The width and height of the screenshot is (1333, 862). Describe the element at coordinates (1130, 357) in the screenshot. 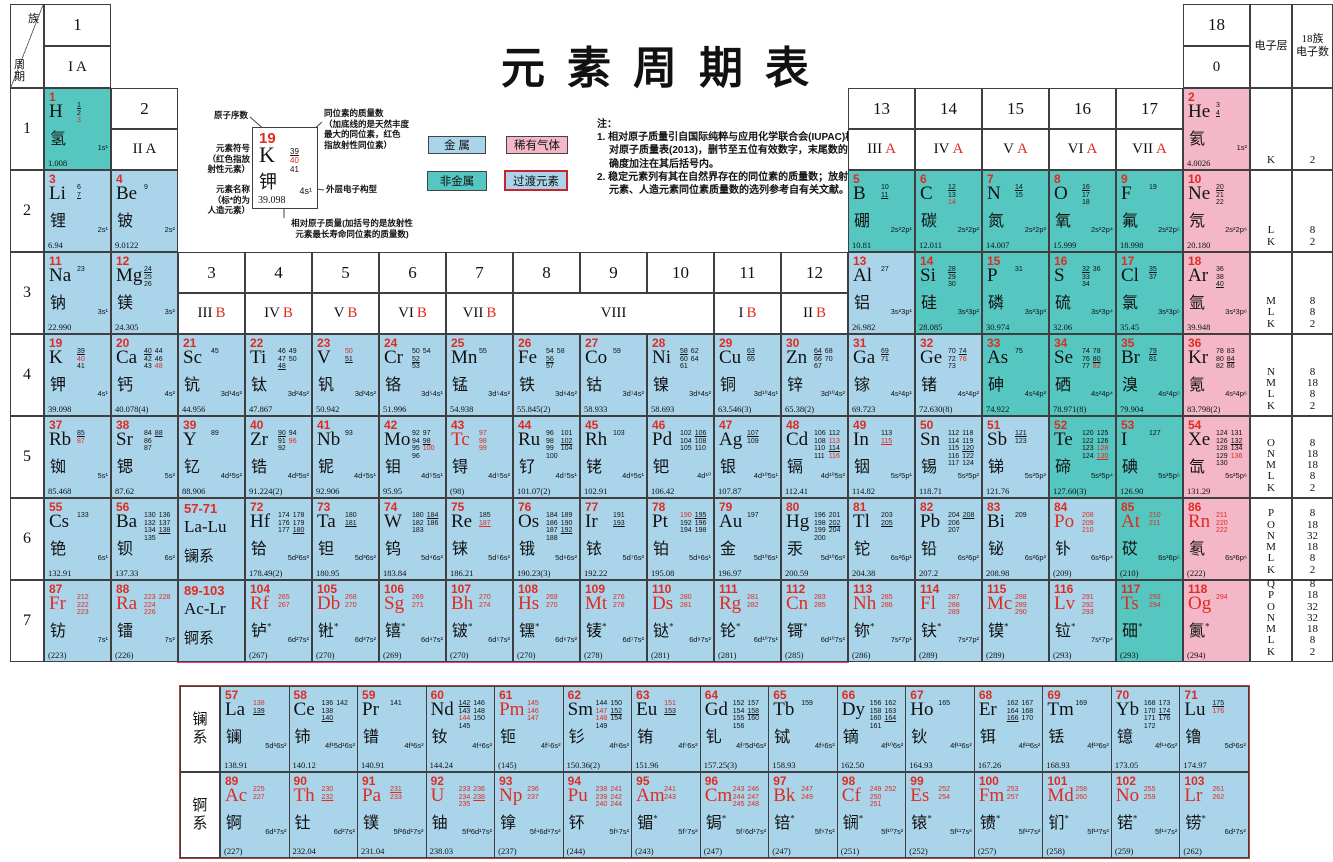

I see `element-symbol: Br` at that location.